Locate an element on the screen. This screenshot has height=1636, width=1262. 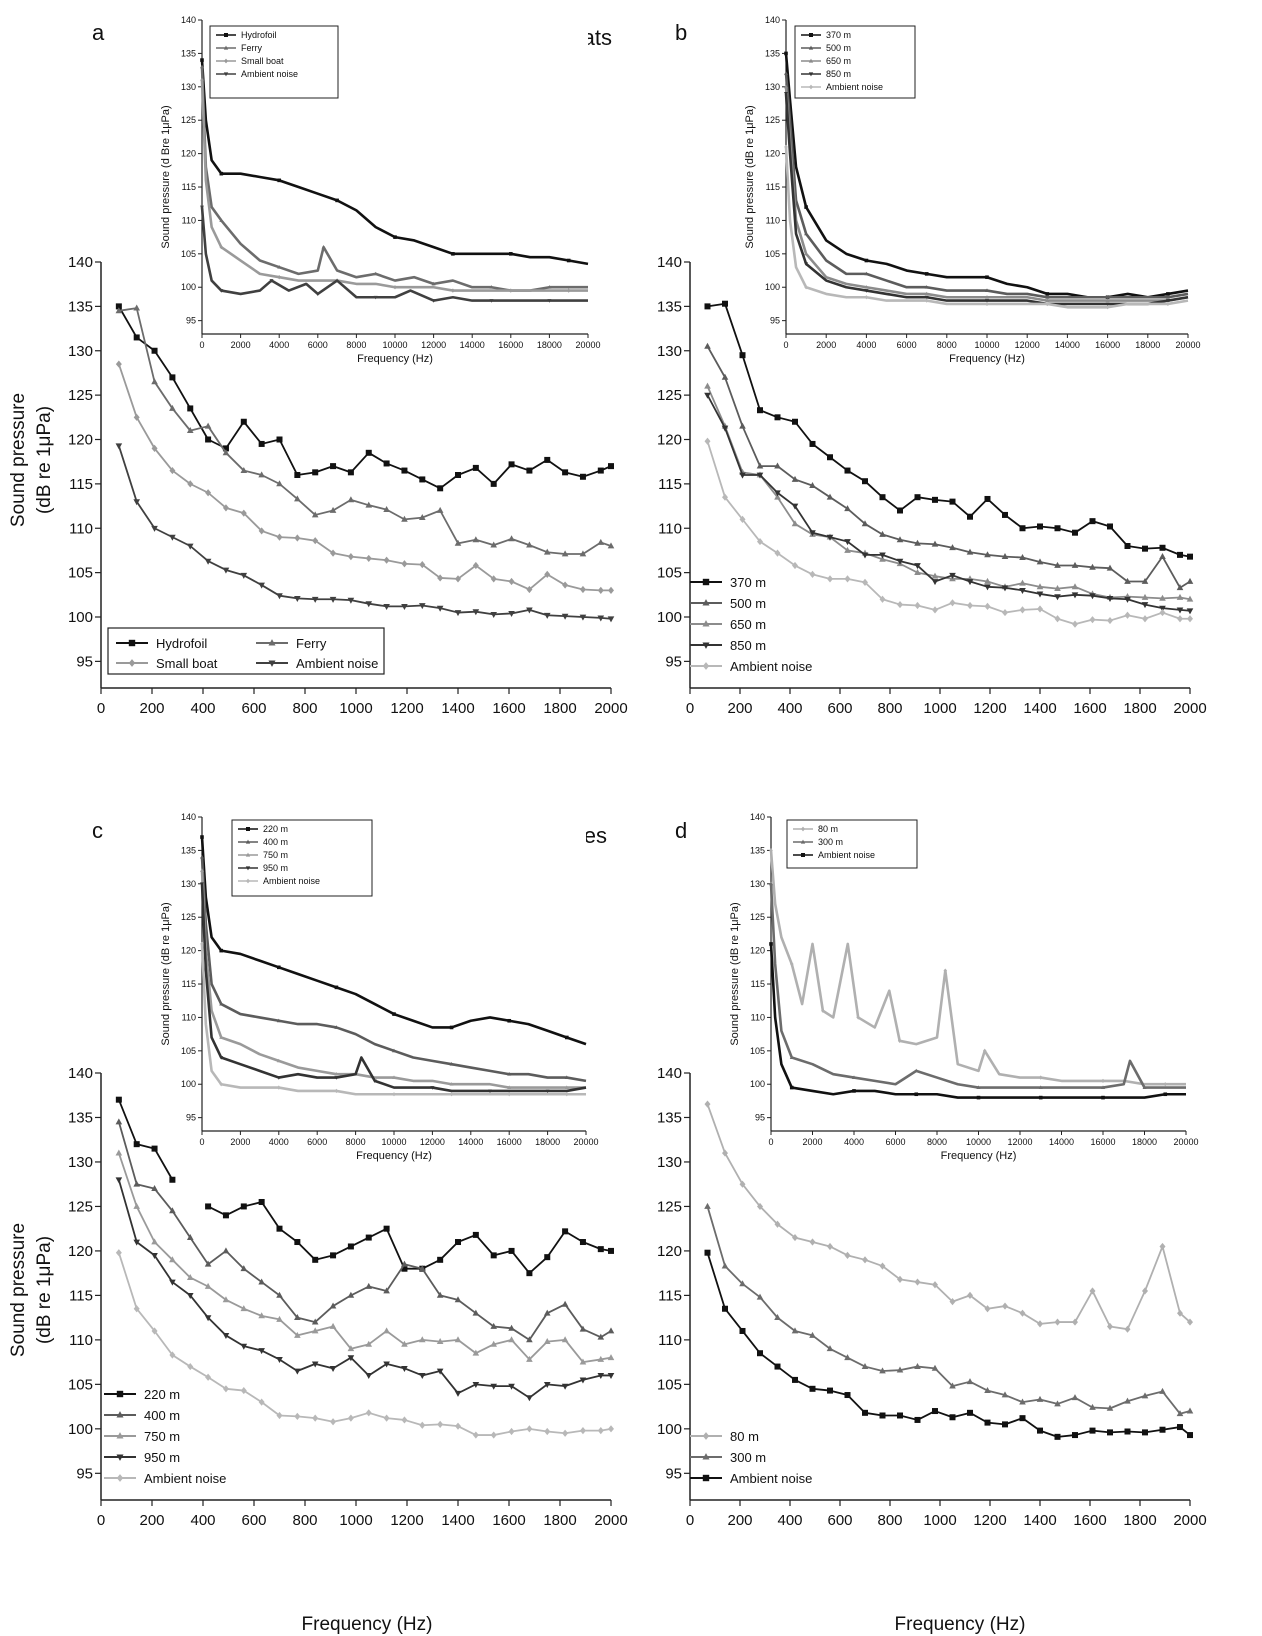
legend-label: 500 m is located at coordinates (748, 603).